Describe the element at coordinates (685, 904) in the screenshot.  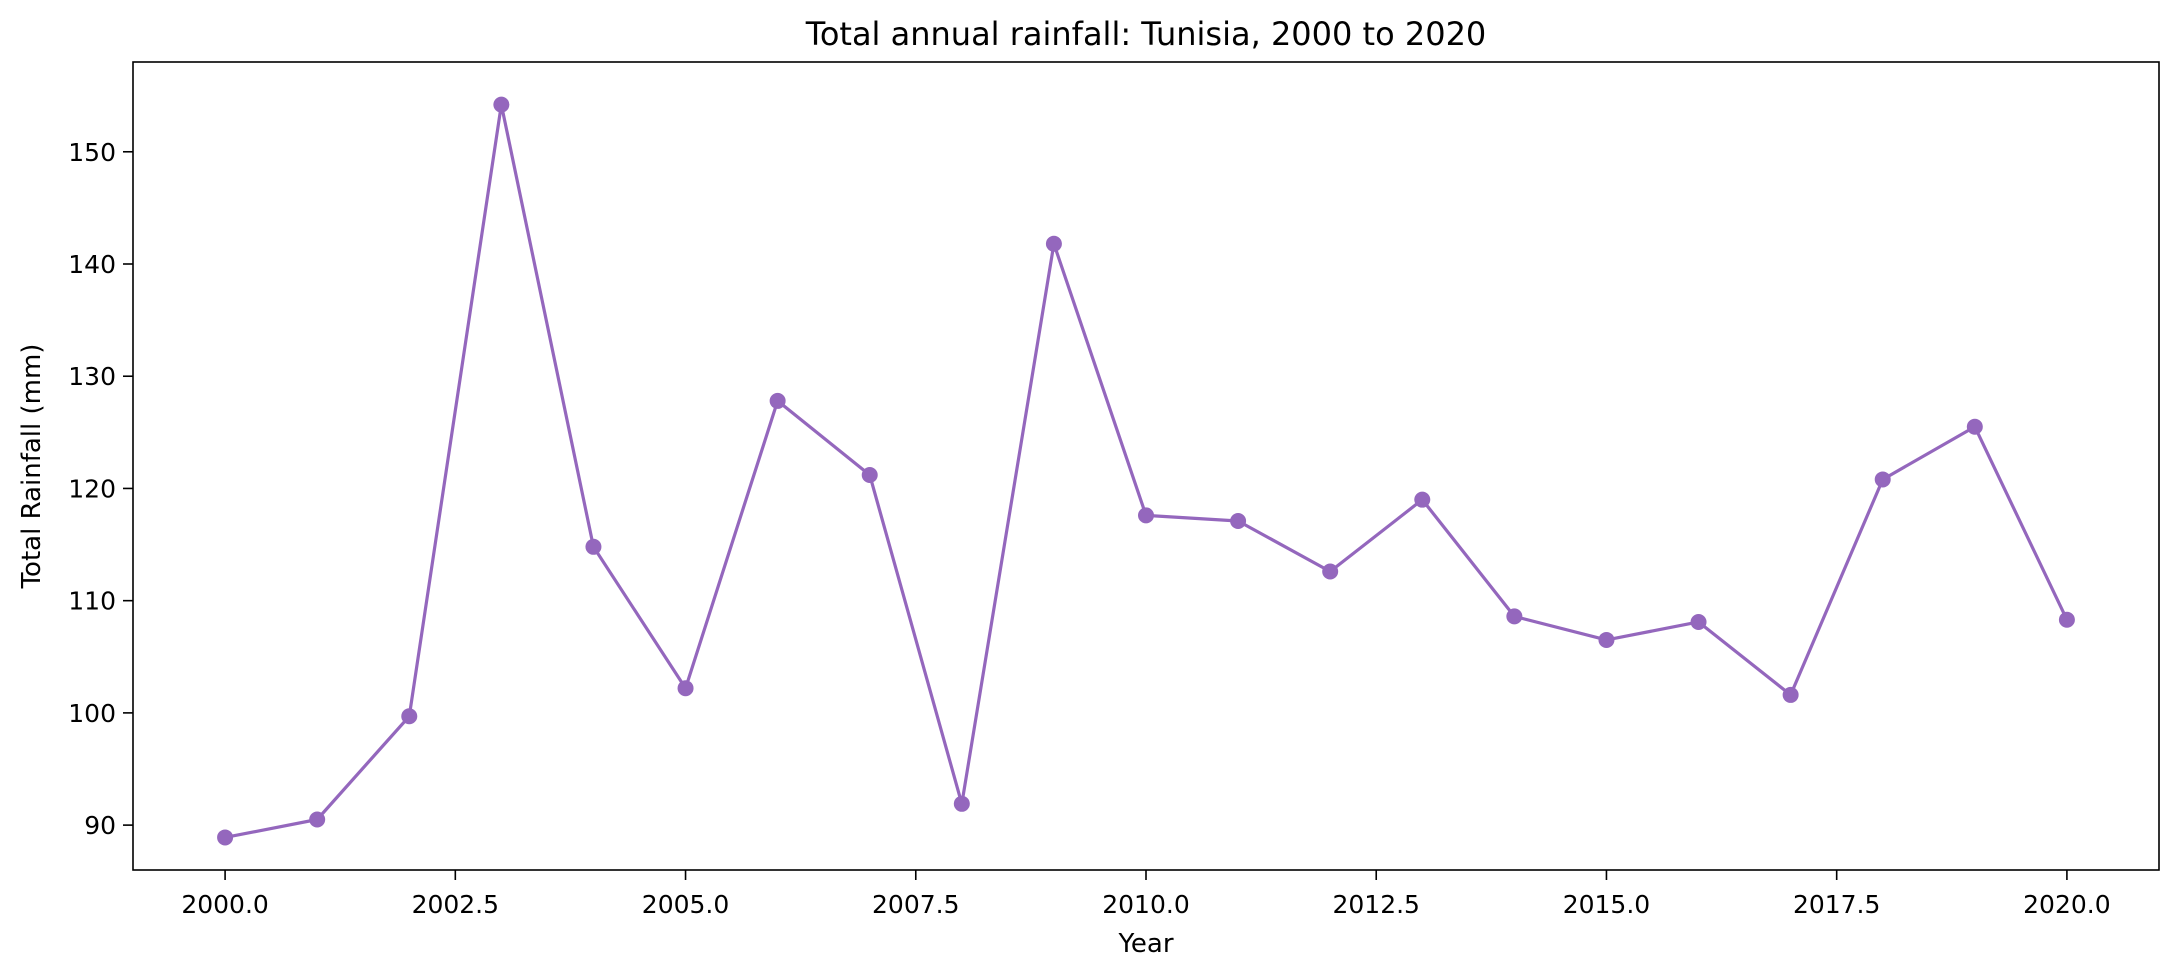
I see `x-tick-label: 2005.0` at that location.